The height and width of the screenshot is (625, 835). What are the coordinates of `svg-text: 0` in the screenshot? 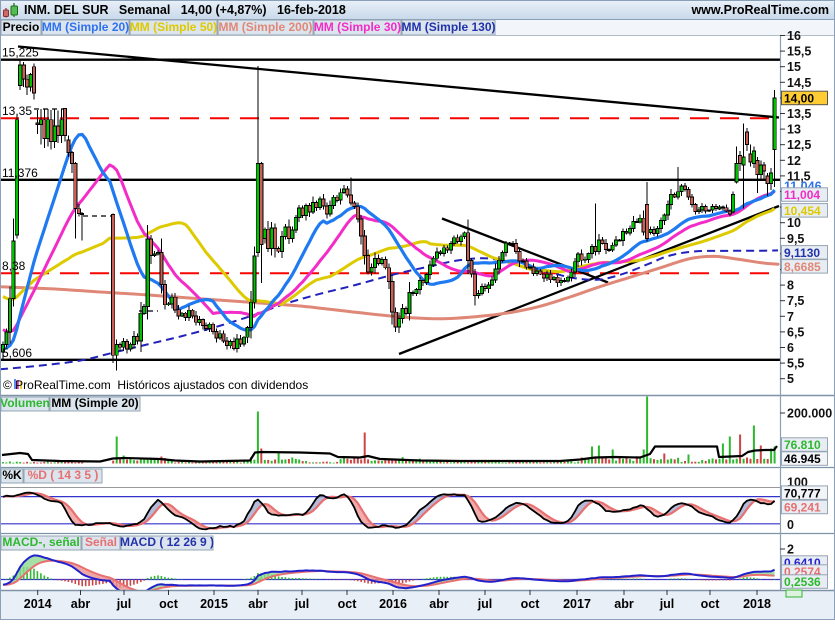 It's located at (790, 525).